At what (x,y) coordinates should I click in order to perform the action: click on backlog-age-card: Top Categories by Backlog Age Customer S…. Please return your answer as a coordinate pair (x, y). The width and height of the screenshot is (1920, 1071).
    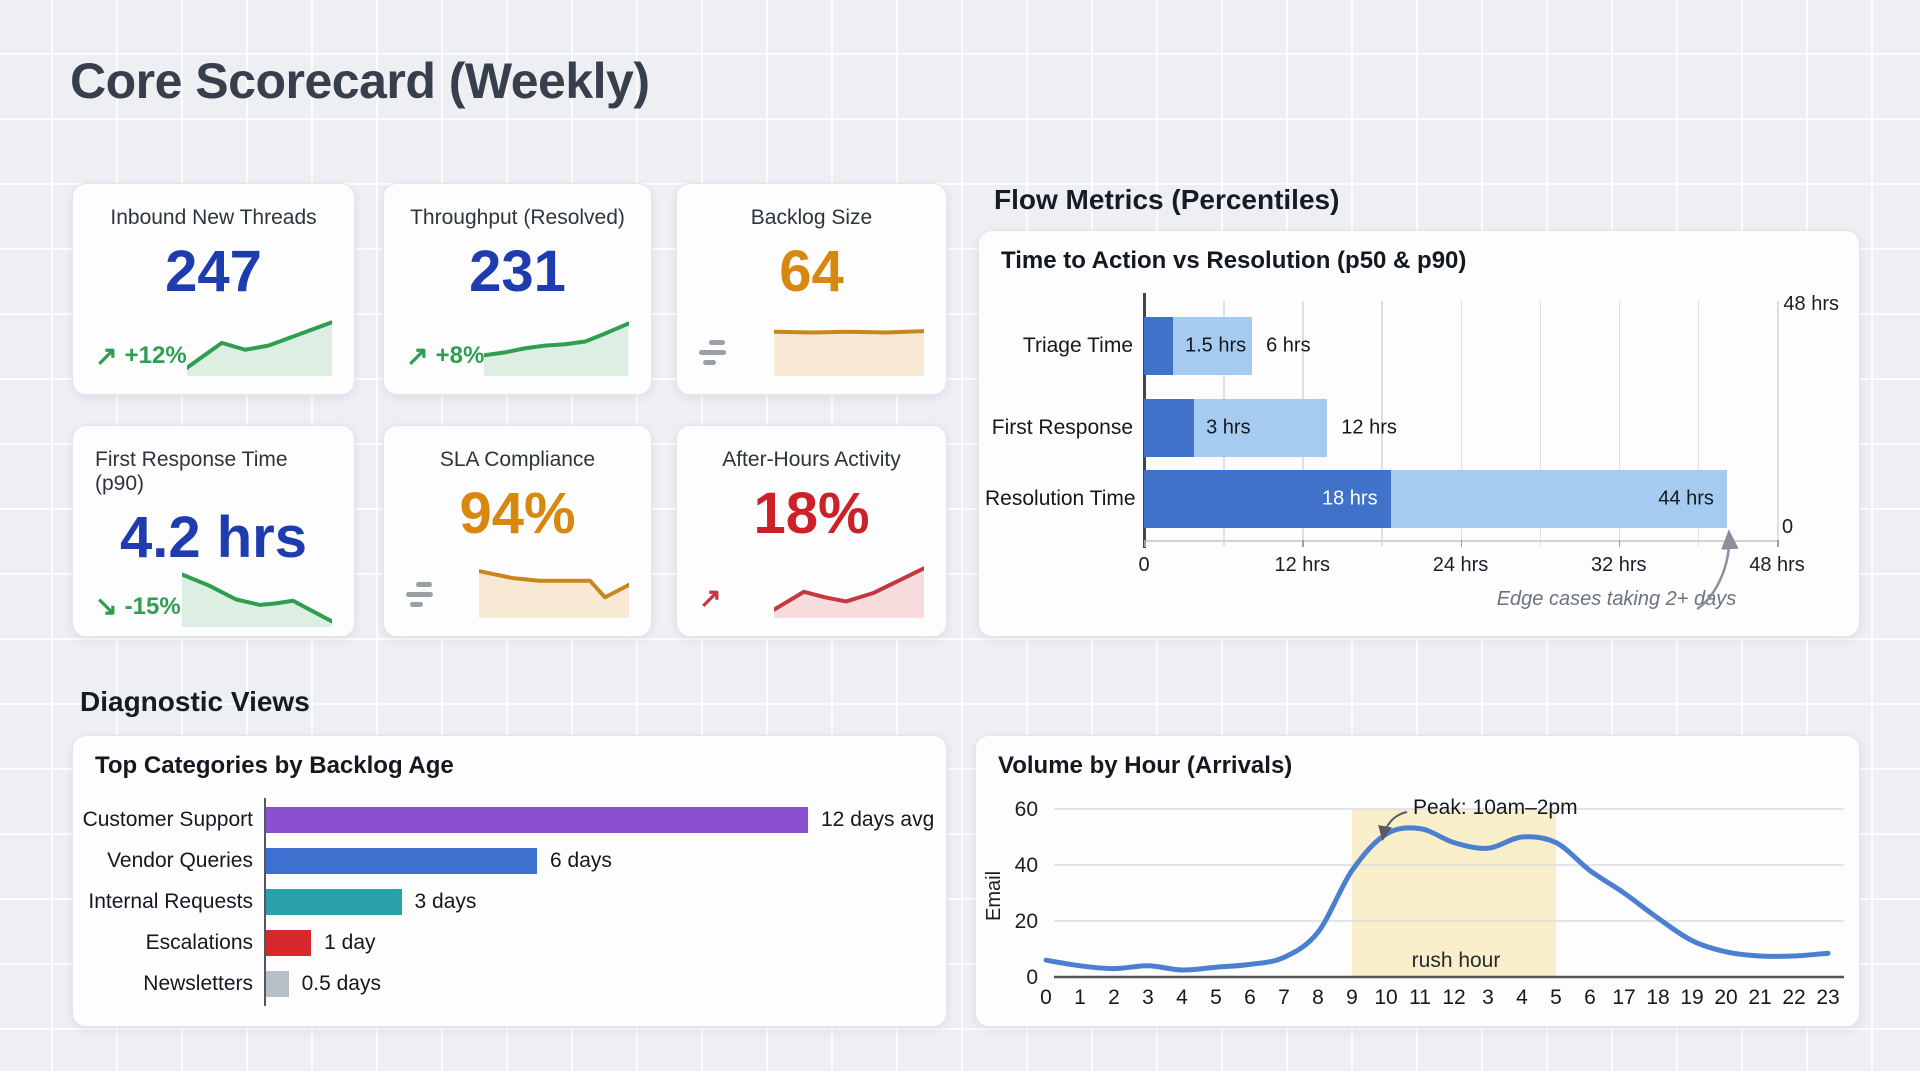
    Looking at the image, I should click on (509, 881).